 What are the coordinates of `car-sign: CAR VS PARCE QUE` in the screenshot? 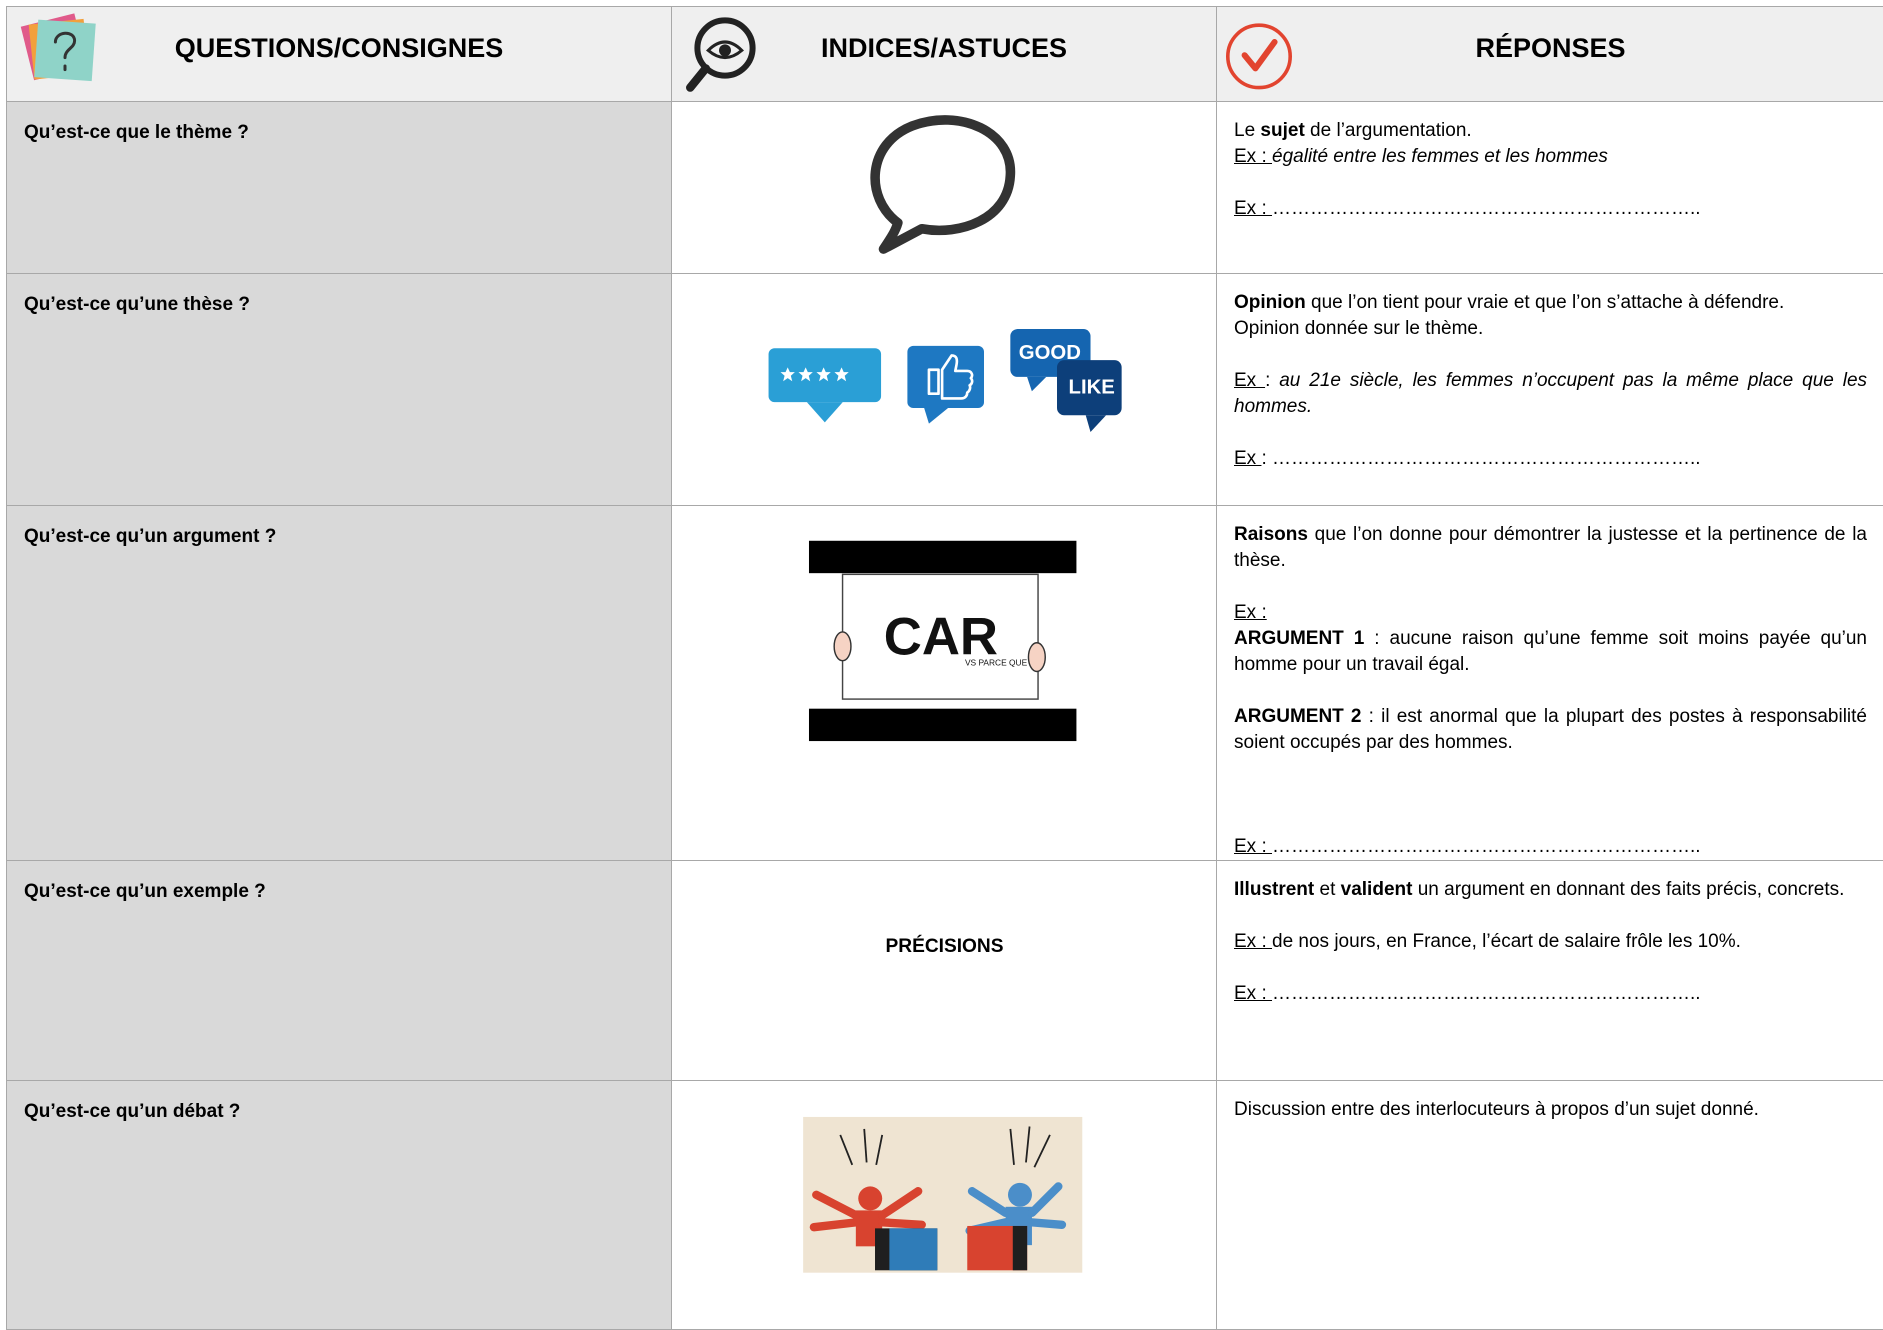 It's located at (944, 680).